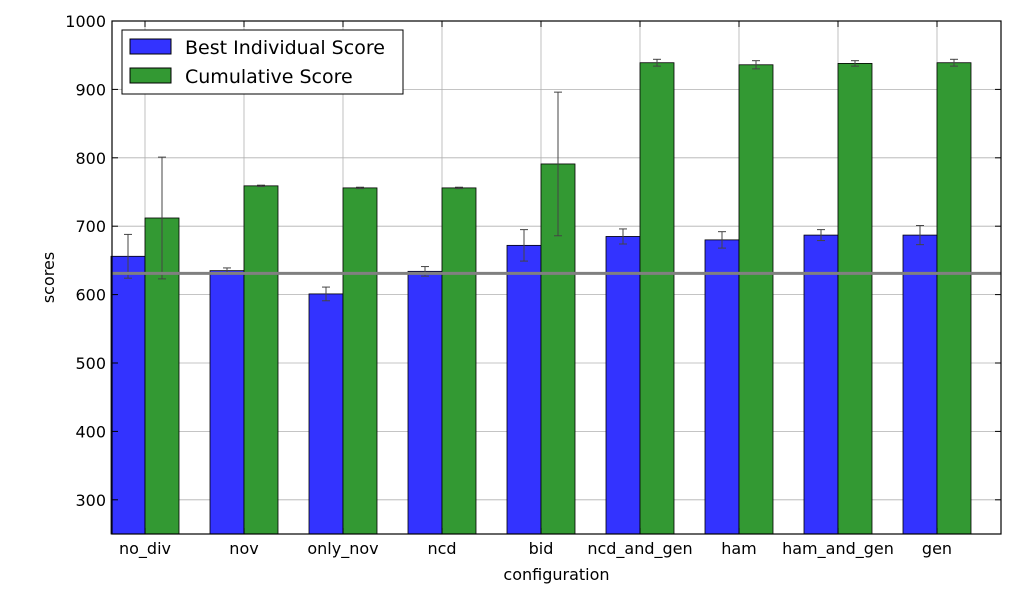  What do you see at coordinates (556, 574) in the screenshot?
I see `x-axis-label: configuration` at bounding box center [556, 574].